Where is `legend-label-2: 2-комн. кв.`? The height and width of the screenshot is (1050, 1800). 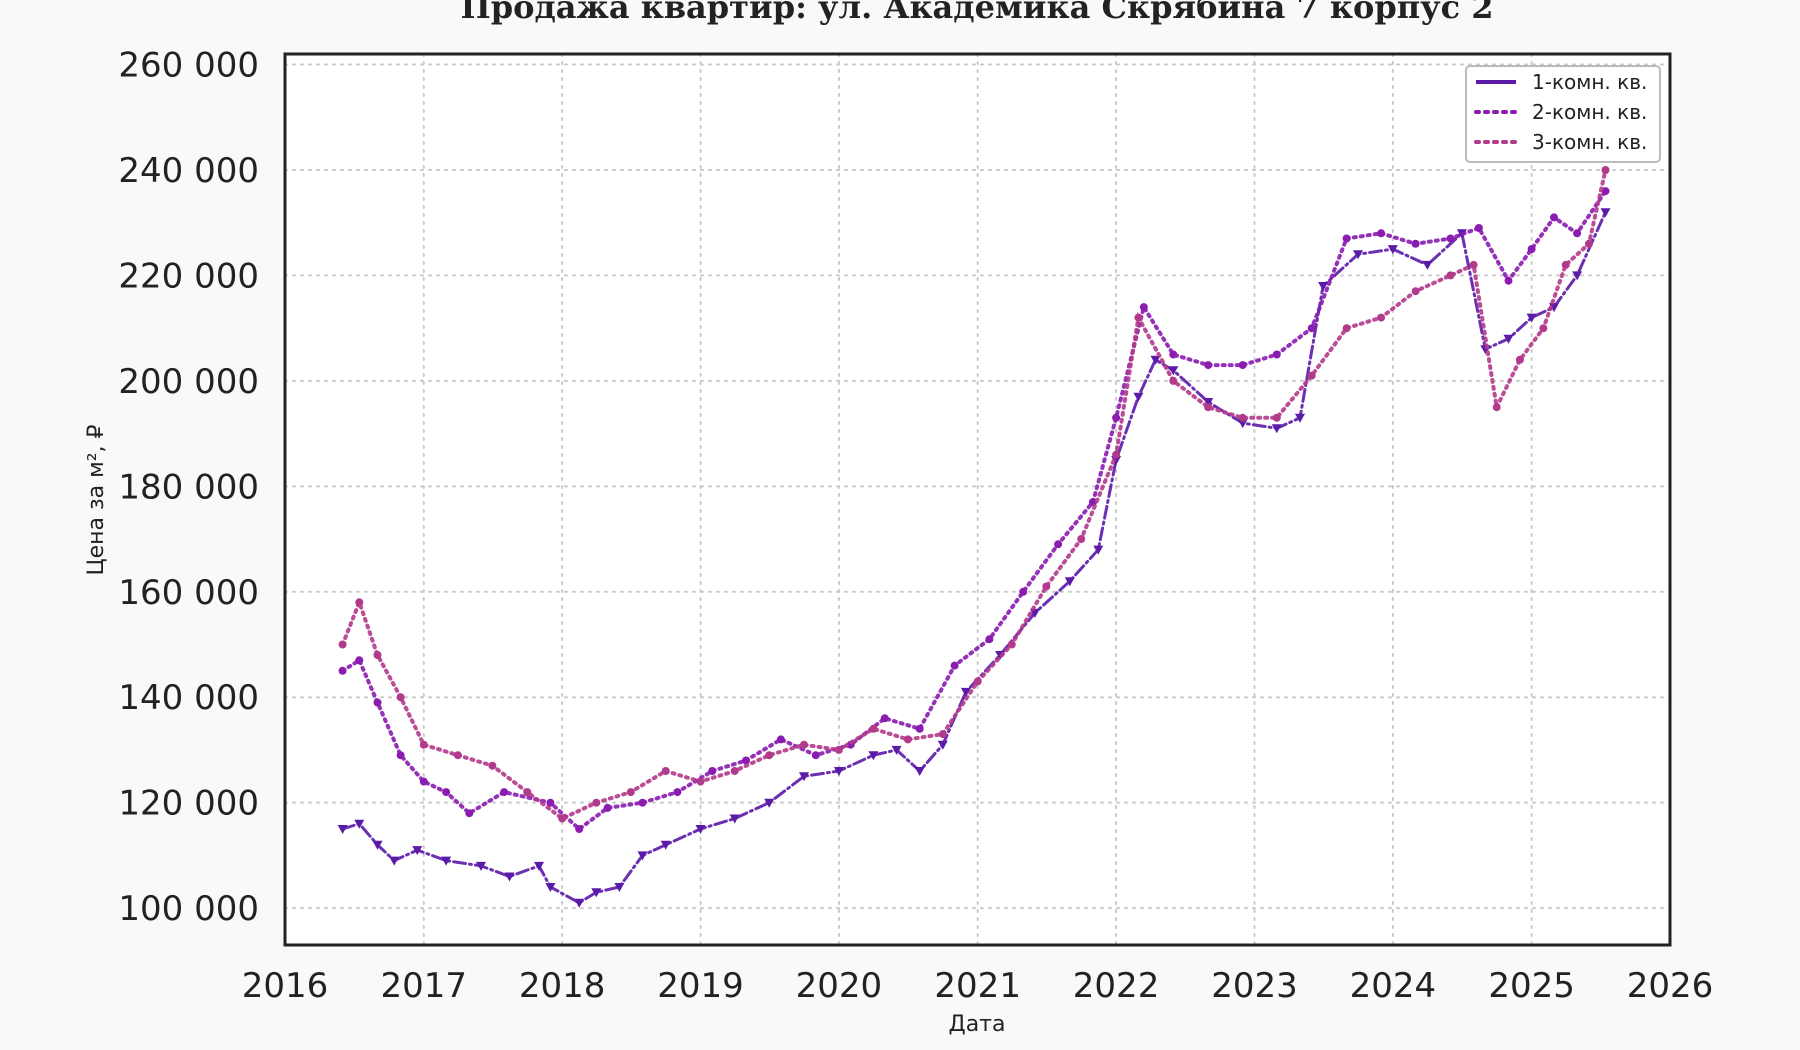 legend-label-2: 2-комн. кв. is located at coordinates (1589, 112).